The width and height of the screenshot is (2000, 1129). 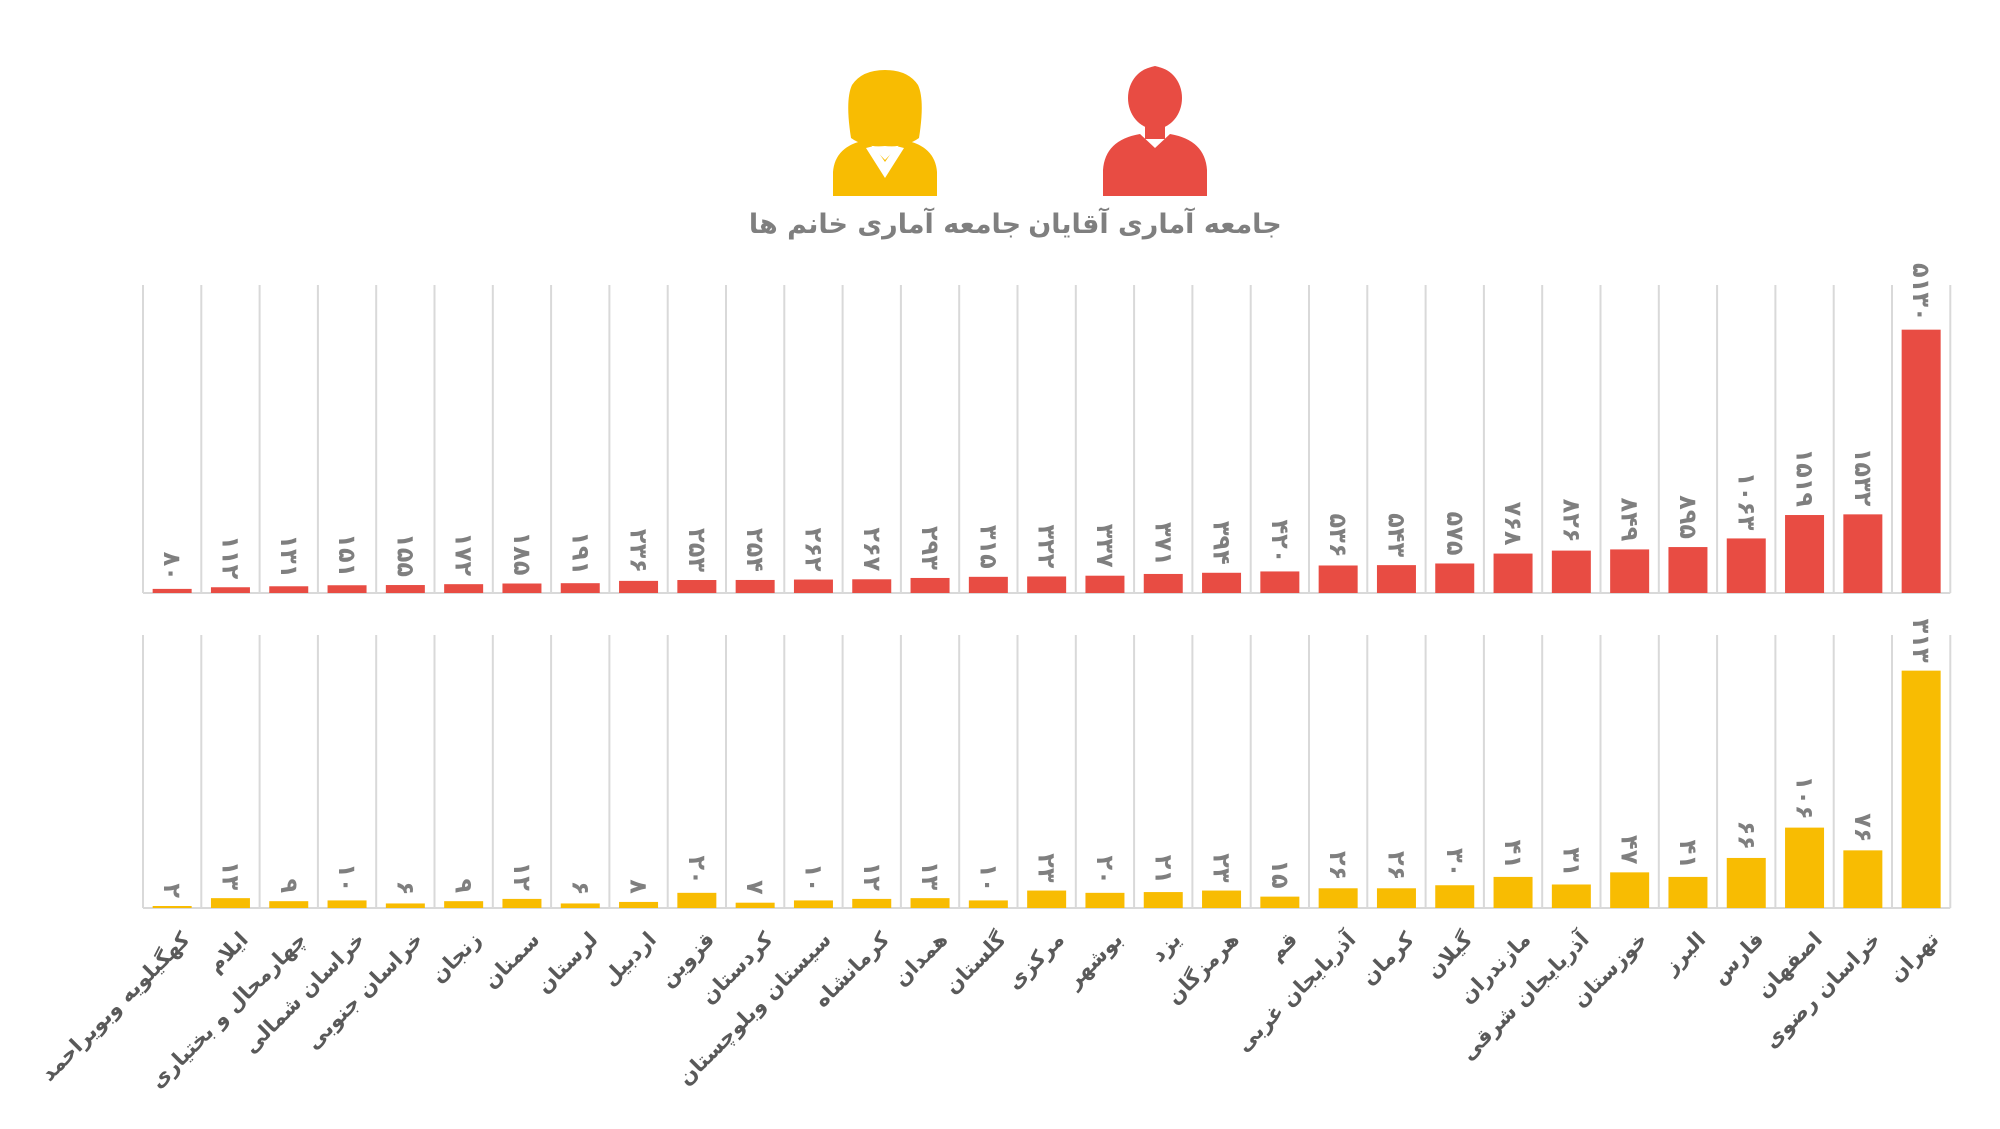 I want to click on legend: جامعه آماری آقایان جامعه آماری خانم ها, so click(x=1015, y=153).